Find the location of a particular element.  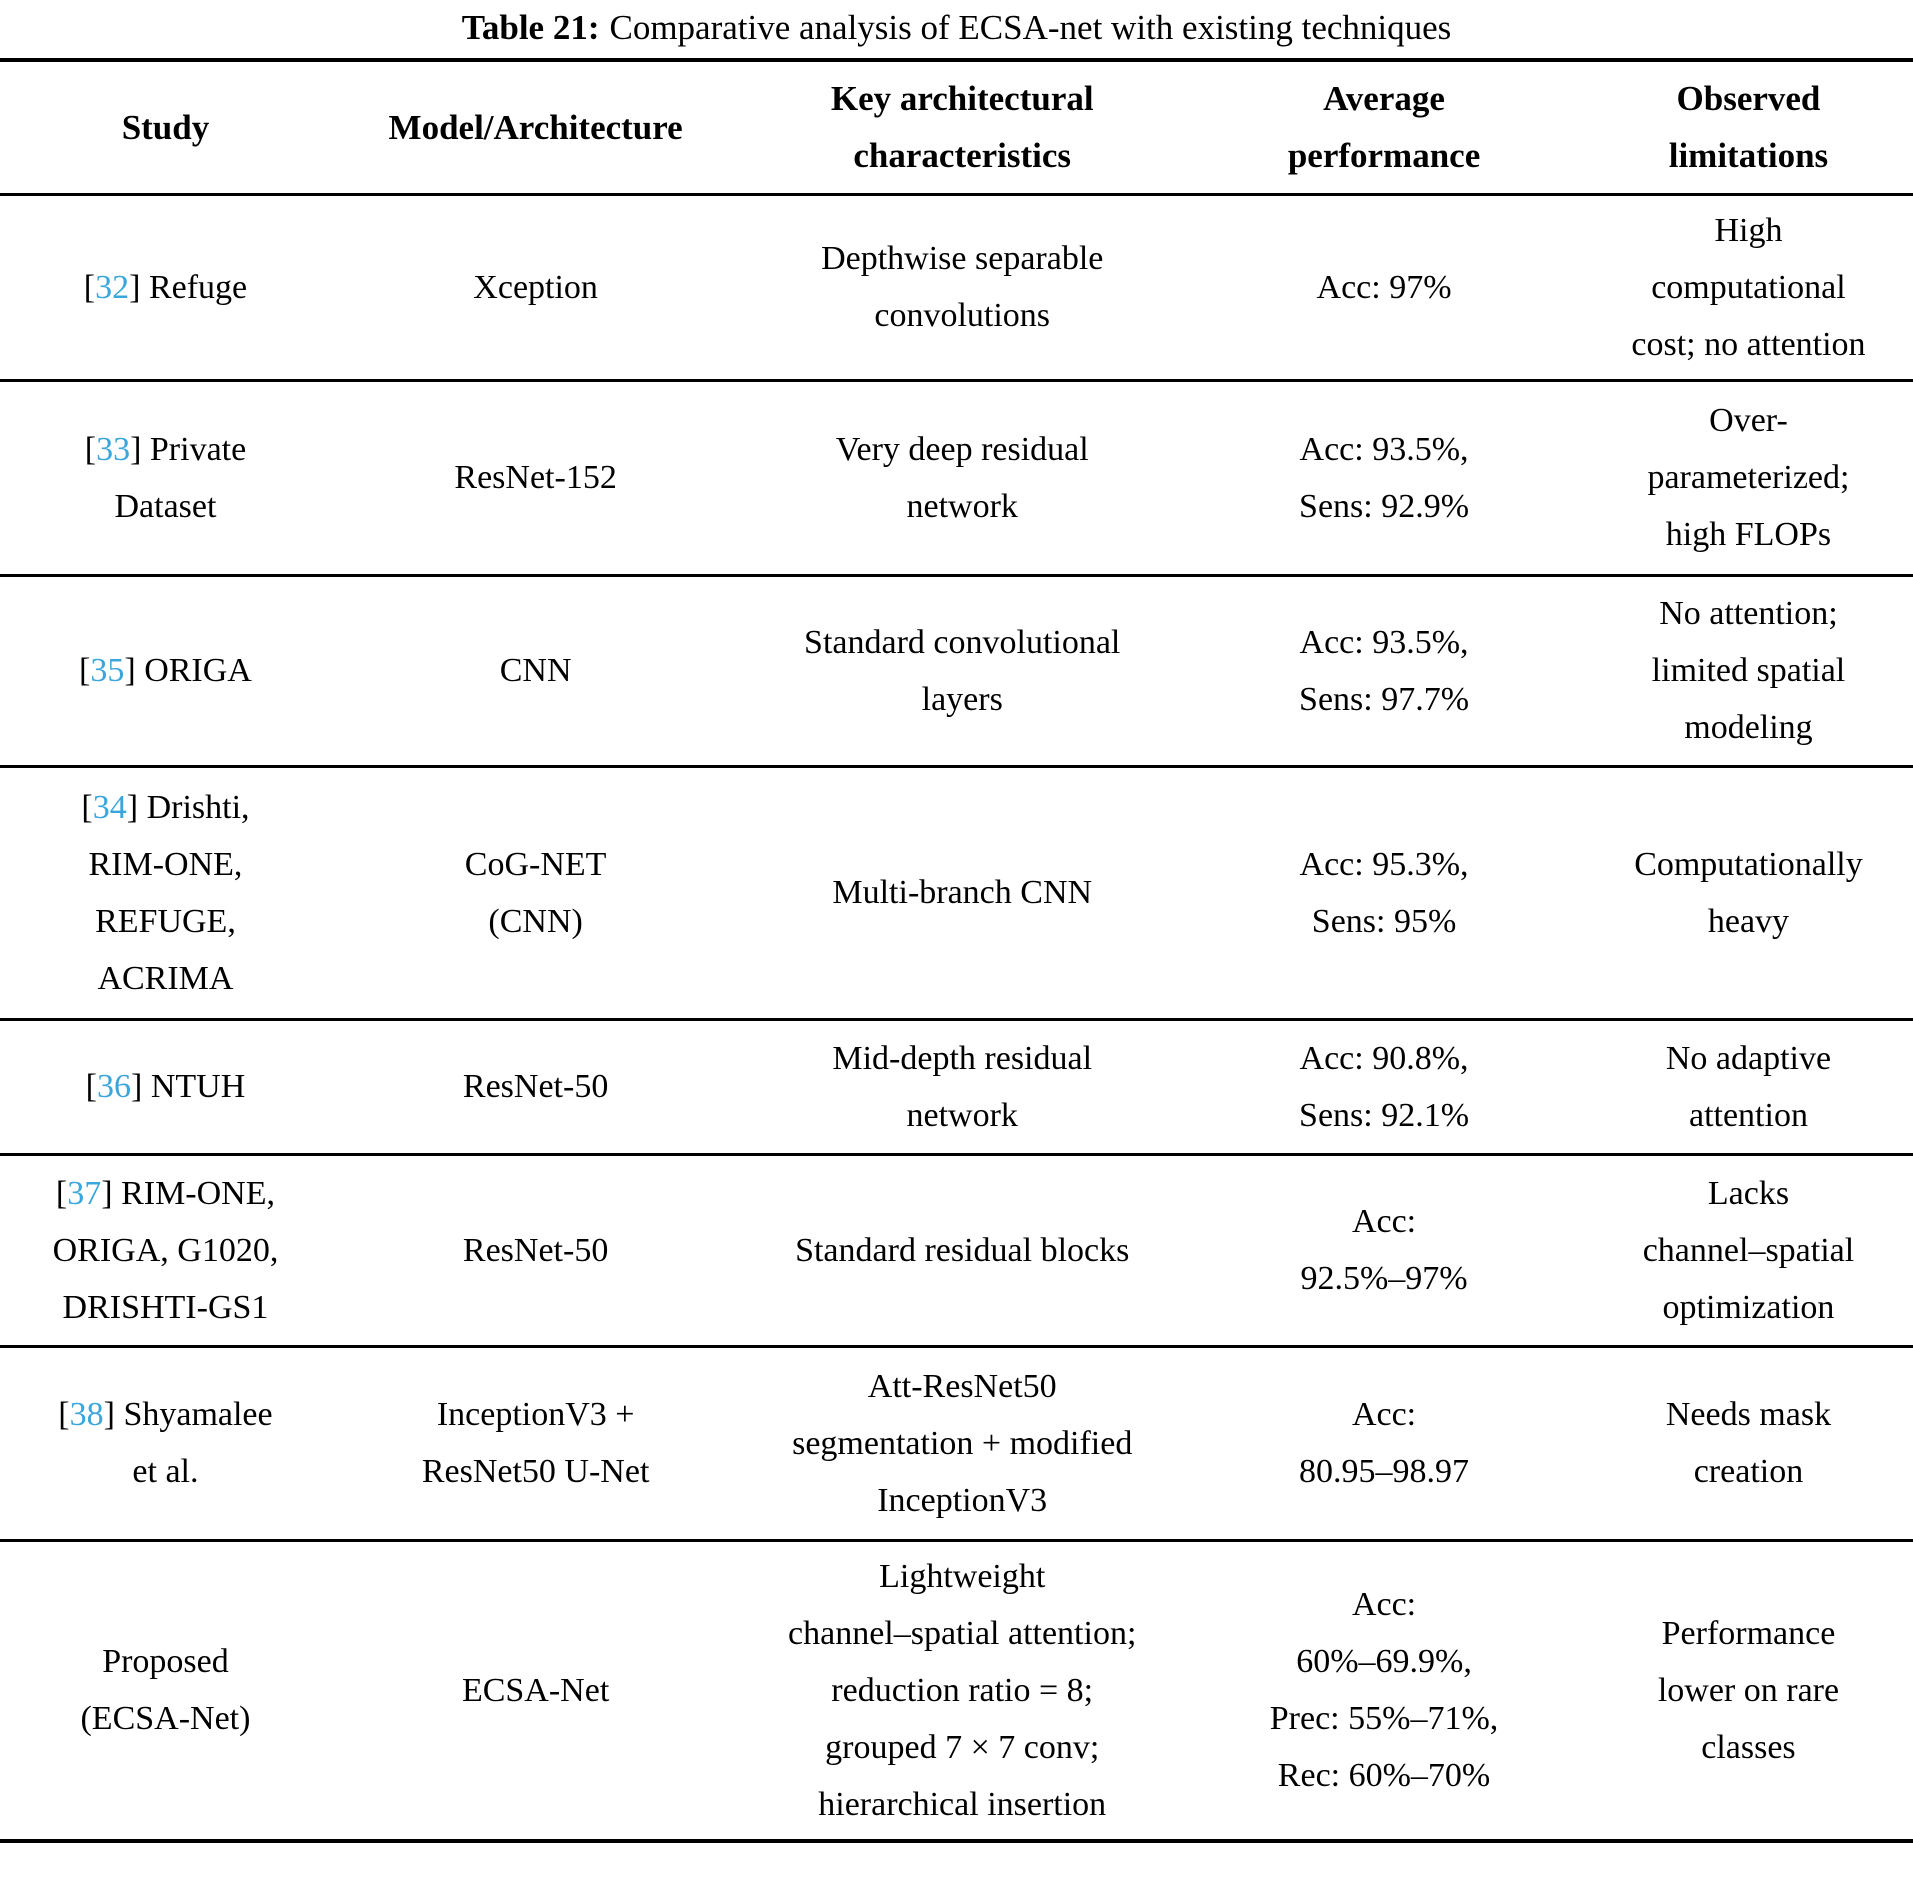

model-cell: CNN is located at coordinates (535, 670).